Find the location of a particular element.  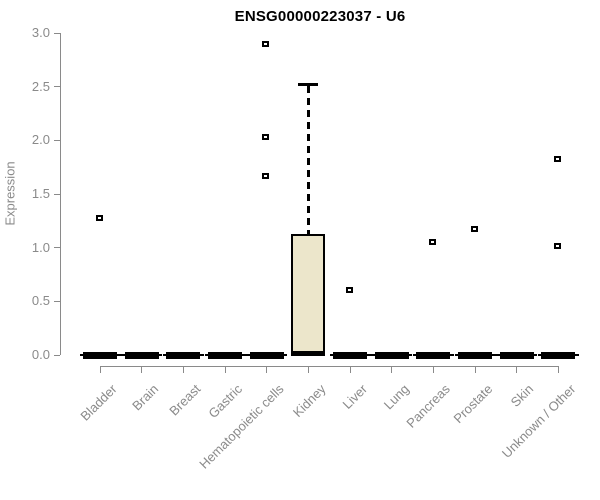

box-unknown-other-body is located at coordinates (558, 355).